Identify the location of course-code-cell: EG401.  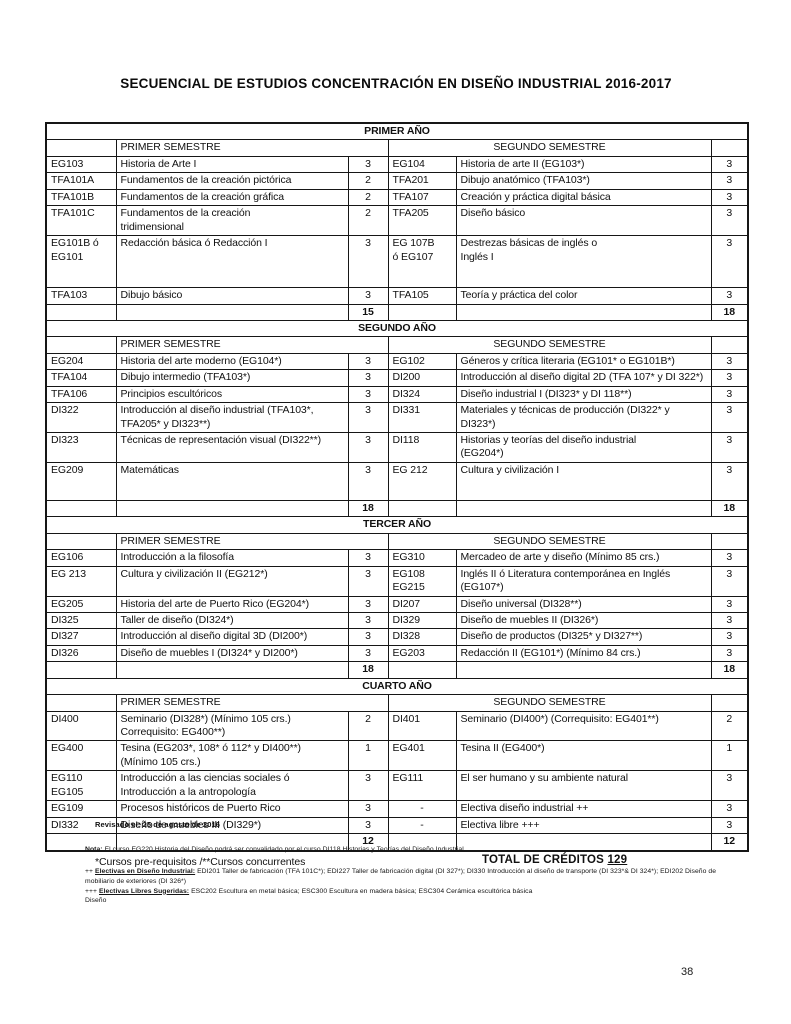
(422, 756).